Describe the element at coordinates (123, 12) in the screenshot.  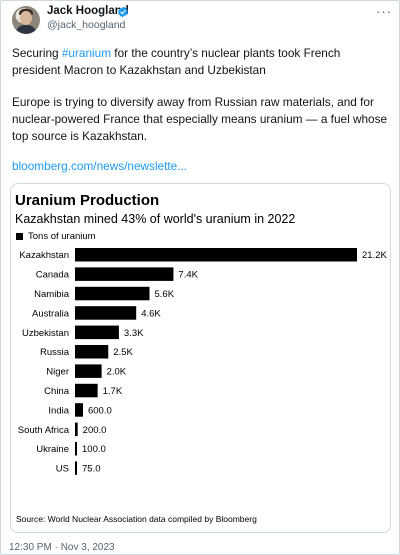
I see `verified-badge-icon` at that location.